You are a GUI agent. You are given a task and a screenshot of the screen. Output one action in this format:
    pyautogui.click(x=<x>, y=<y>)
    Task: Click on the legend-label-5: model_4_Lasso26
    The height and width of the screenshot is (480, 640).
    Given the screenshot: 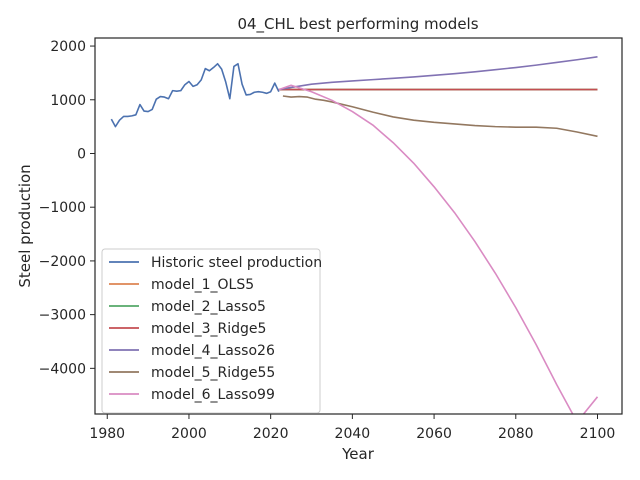 What is the action you would take?
    pyautogui.click(x=213, y=351)
    